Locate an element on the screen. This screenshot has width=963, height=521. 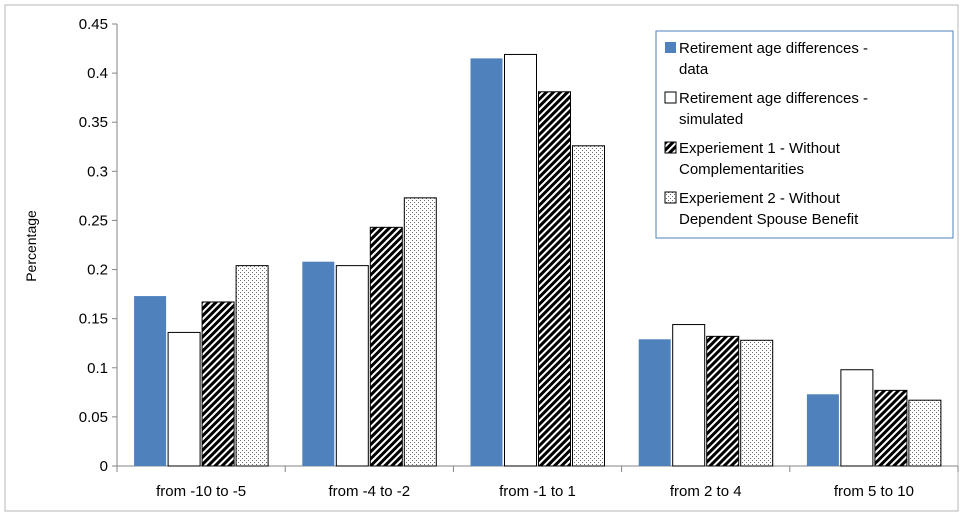
y-tick-label: 0.1 is located at coordinates (97, 368).